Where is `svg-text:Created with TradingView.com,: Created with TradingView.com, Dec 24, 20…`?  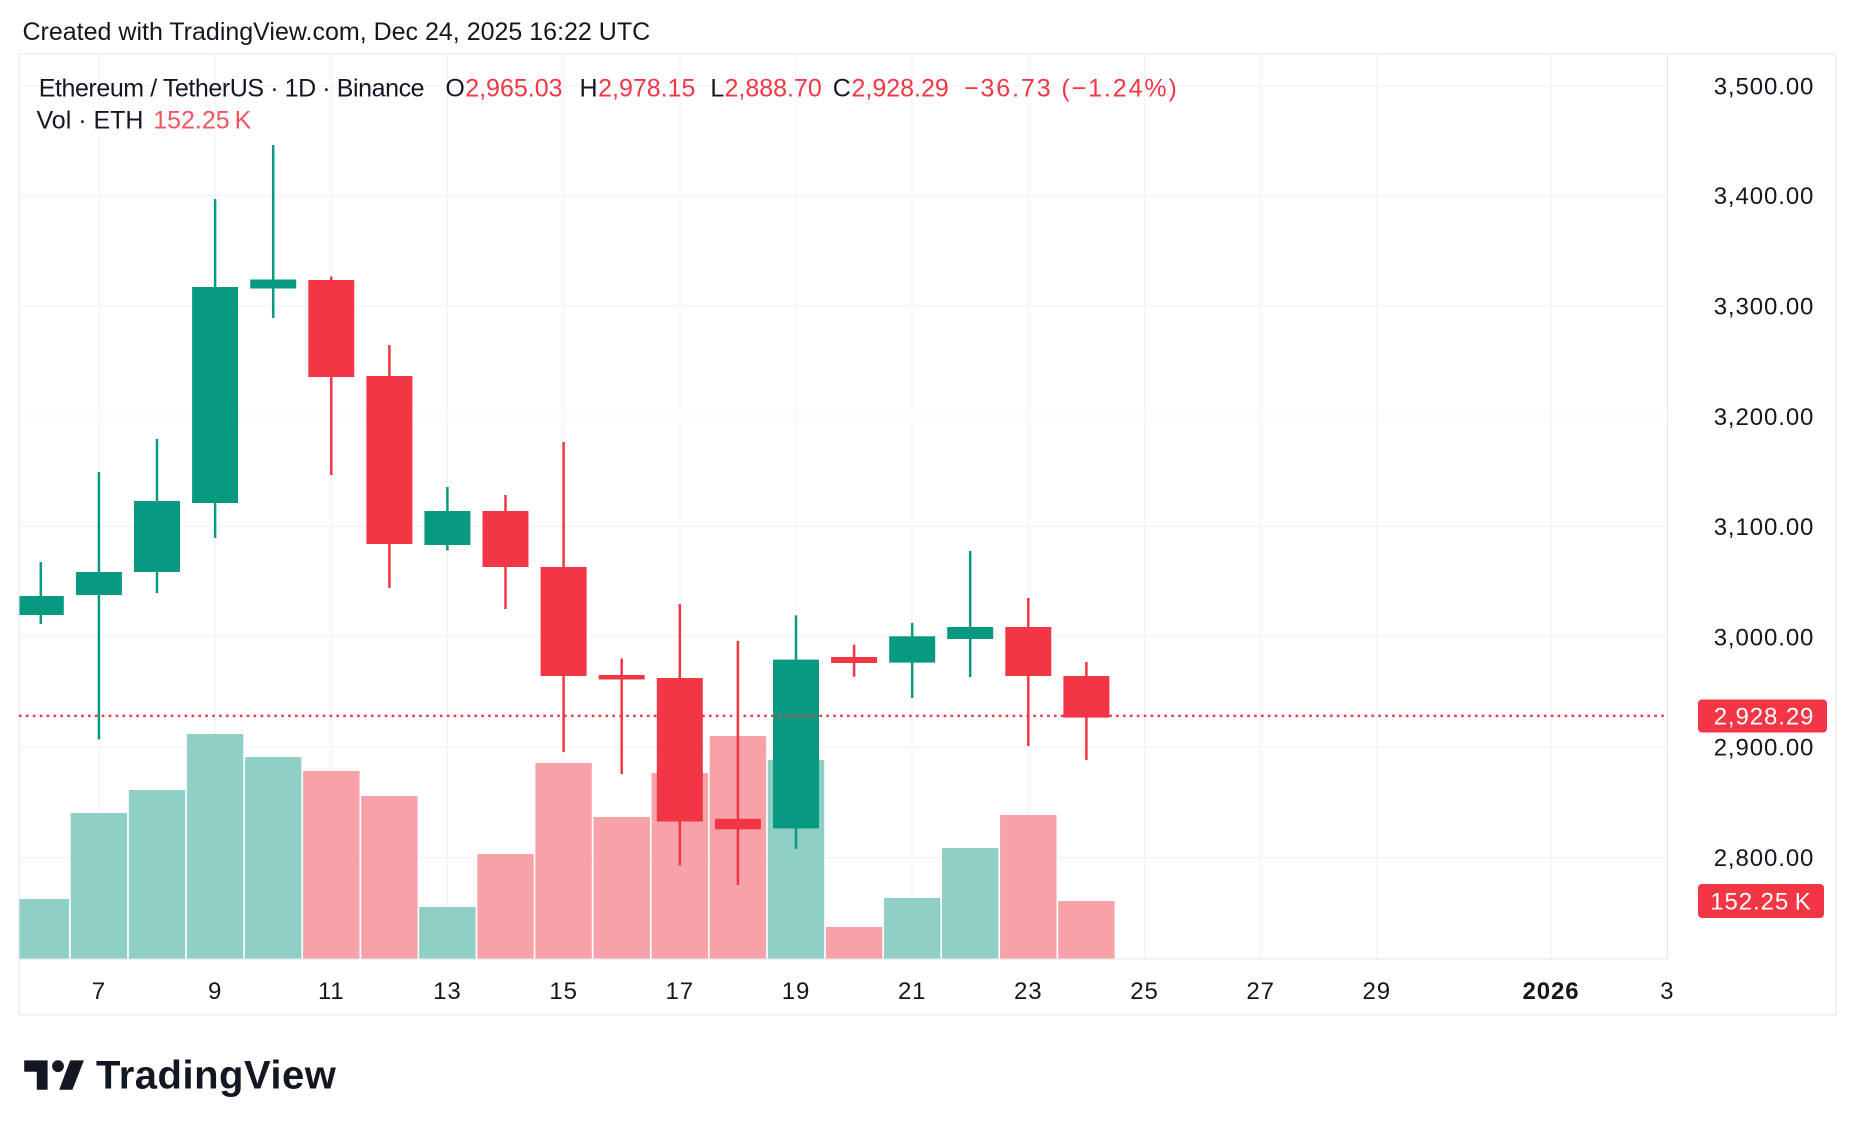 svg-text:Created with TradingView.com,: Created with TradingView.com, Dec 24, 20… is located at coordinates (337, 32).